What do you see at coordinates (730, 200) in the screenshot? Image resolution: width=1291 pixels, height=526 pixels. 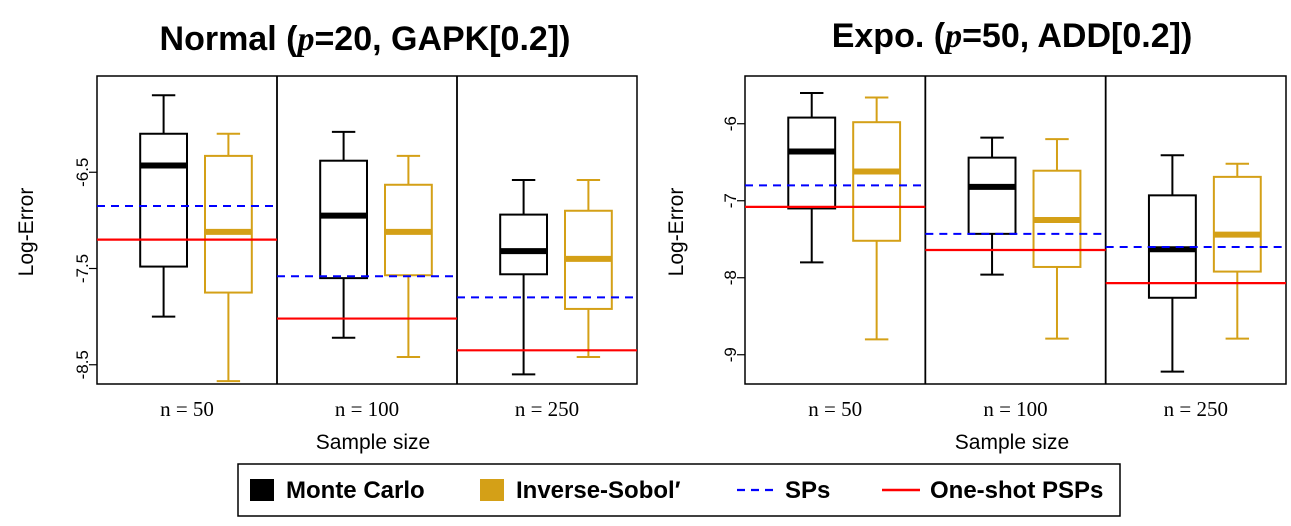 I see `y-tick-label: -7` at bounding box center [730, 200].